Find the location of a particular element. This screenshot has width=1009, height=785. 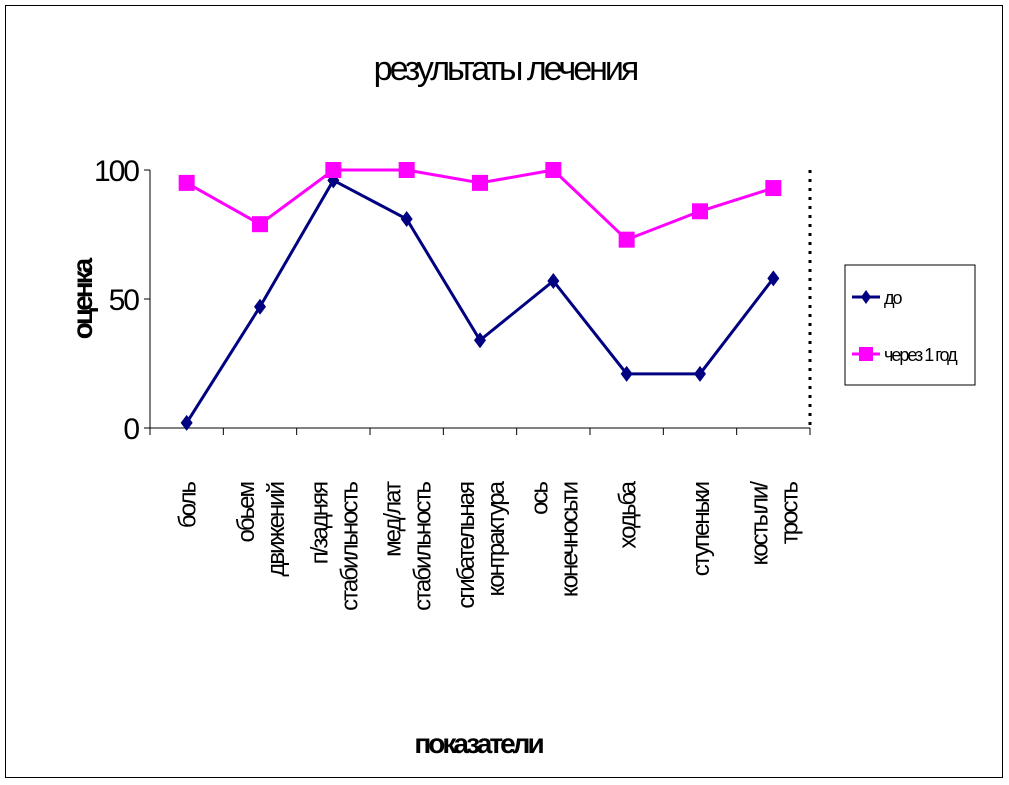

x-tick-label: движений is located at coordinates (276, 529).